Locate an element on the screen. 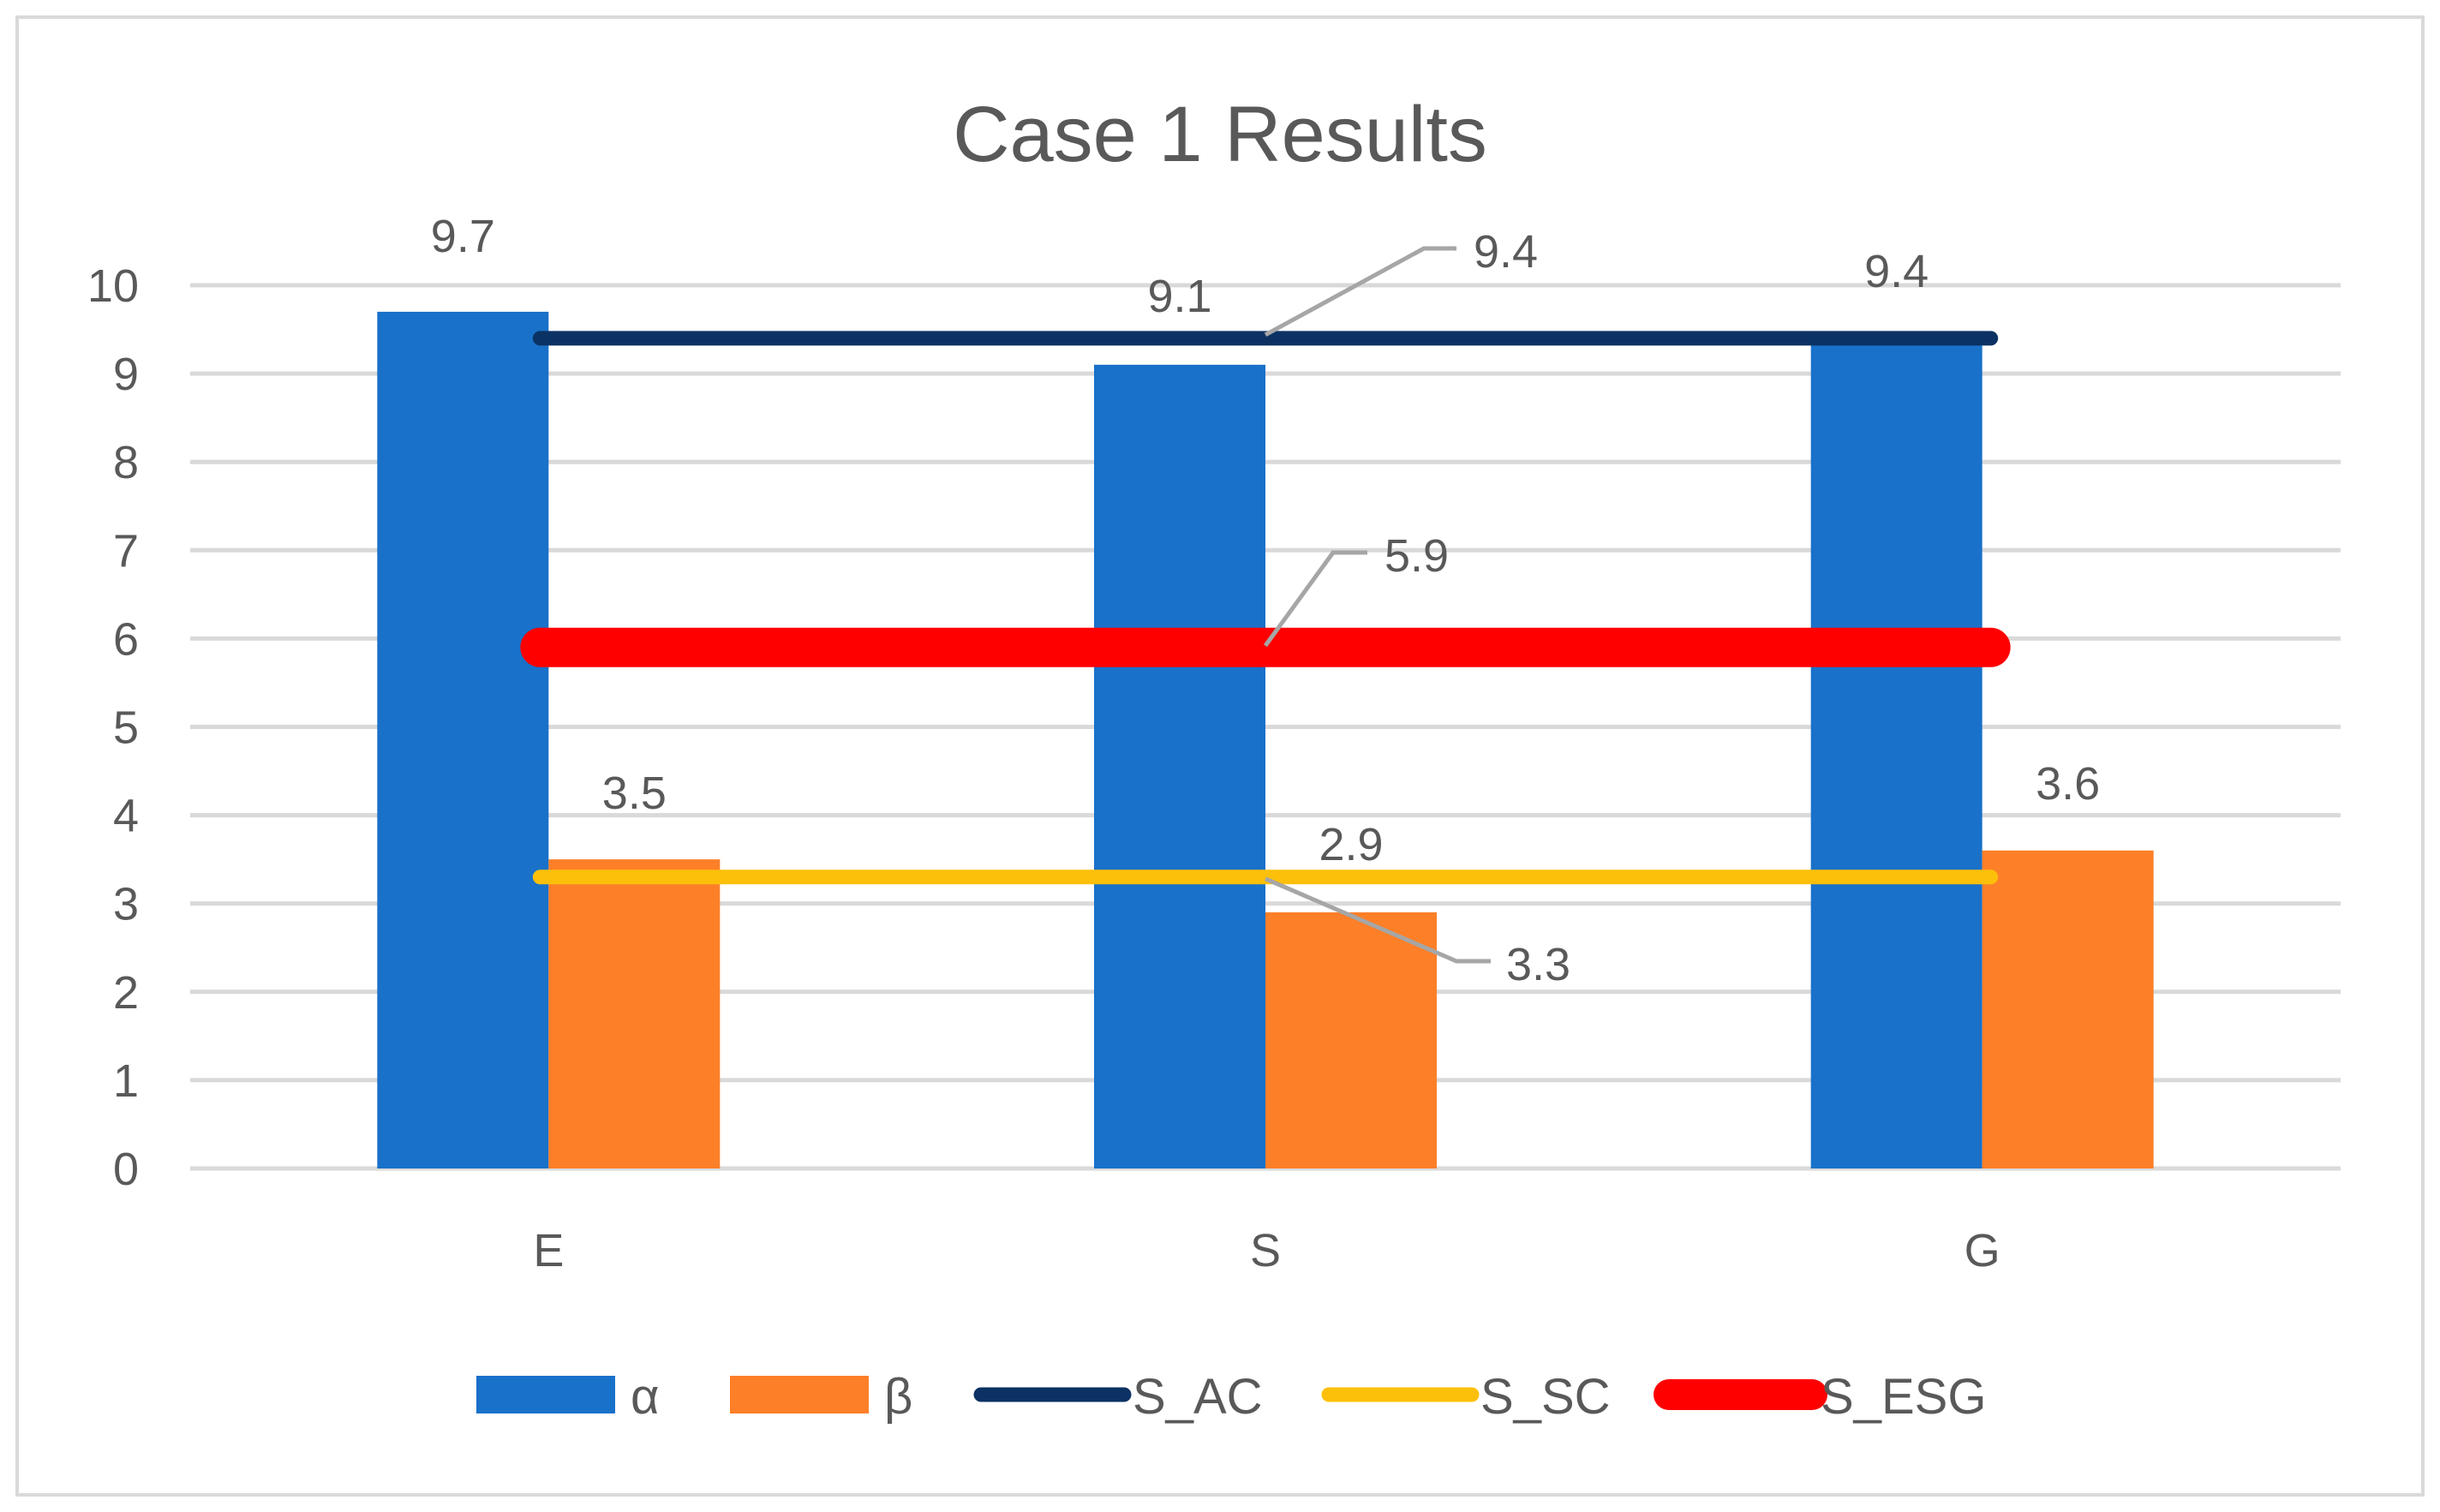 Image resolution: width=2440 pixels, height=1512 pixels. chart-title: Case 1 Results is located at coordinates (1220, 134).